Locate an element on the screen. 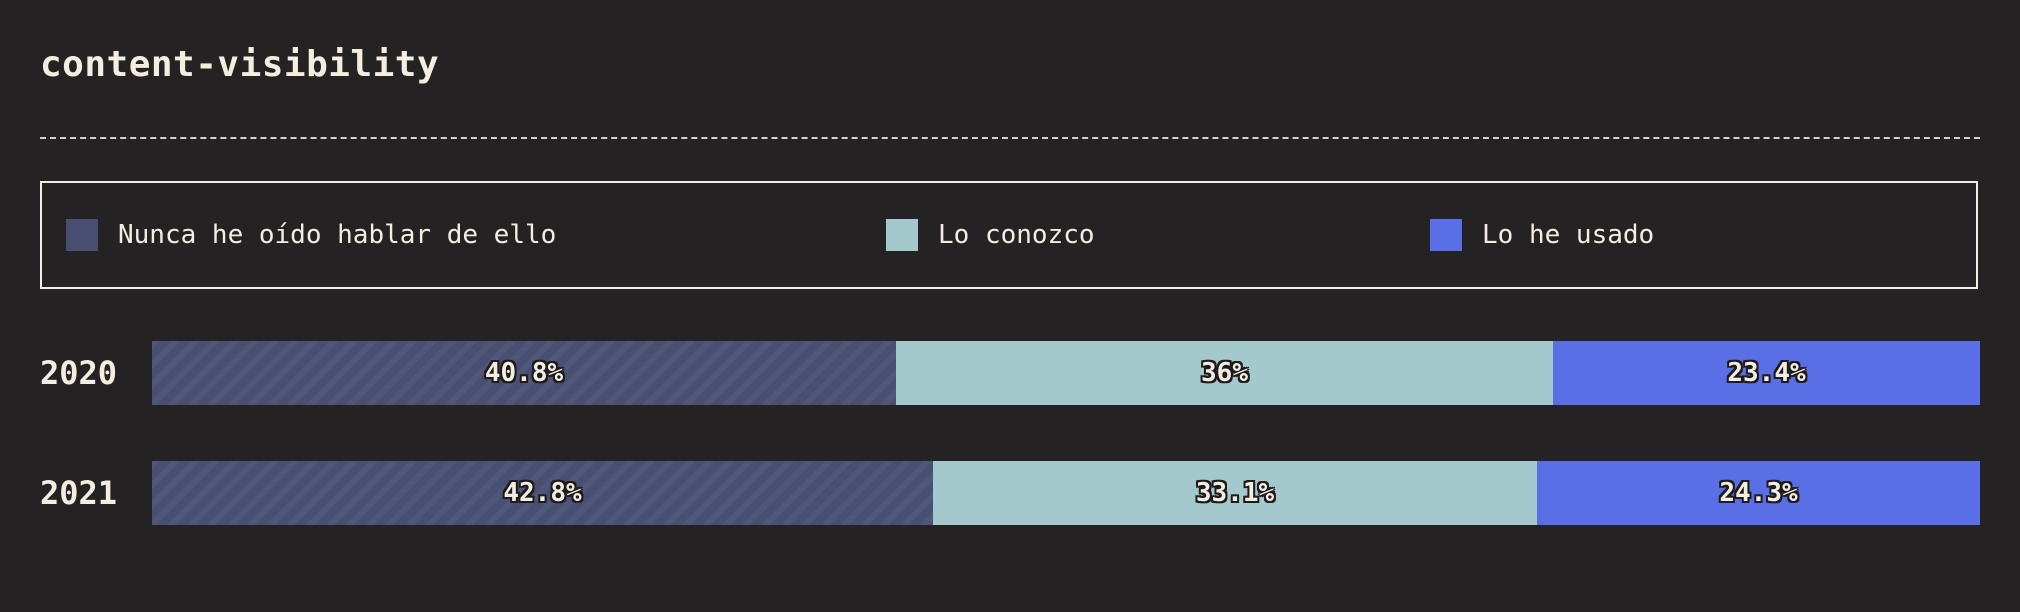 This screenshot has width=2020, height=612. data-label-2020-never-heard: 40.8% is located at coordinates (524, 373).